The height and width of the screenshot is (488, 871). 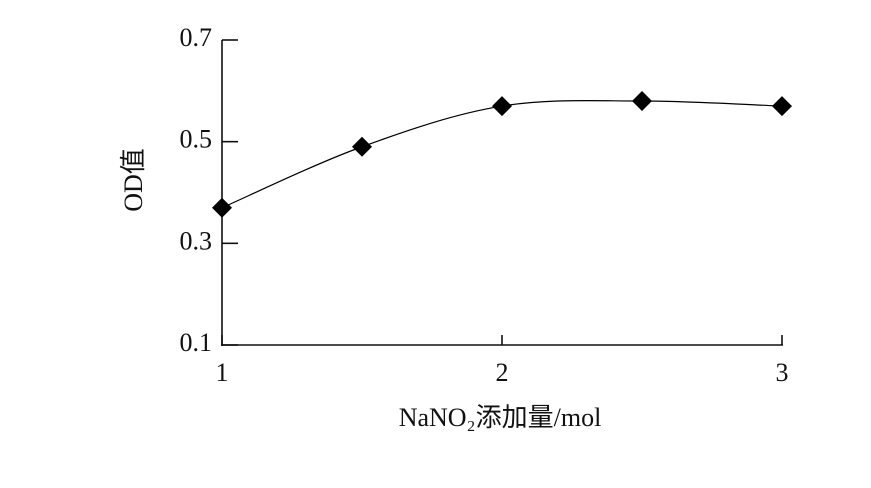 I want to click on y-tick-label: 0.5, so click(x=196, y=139).